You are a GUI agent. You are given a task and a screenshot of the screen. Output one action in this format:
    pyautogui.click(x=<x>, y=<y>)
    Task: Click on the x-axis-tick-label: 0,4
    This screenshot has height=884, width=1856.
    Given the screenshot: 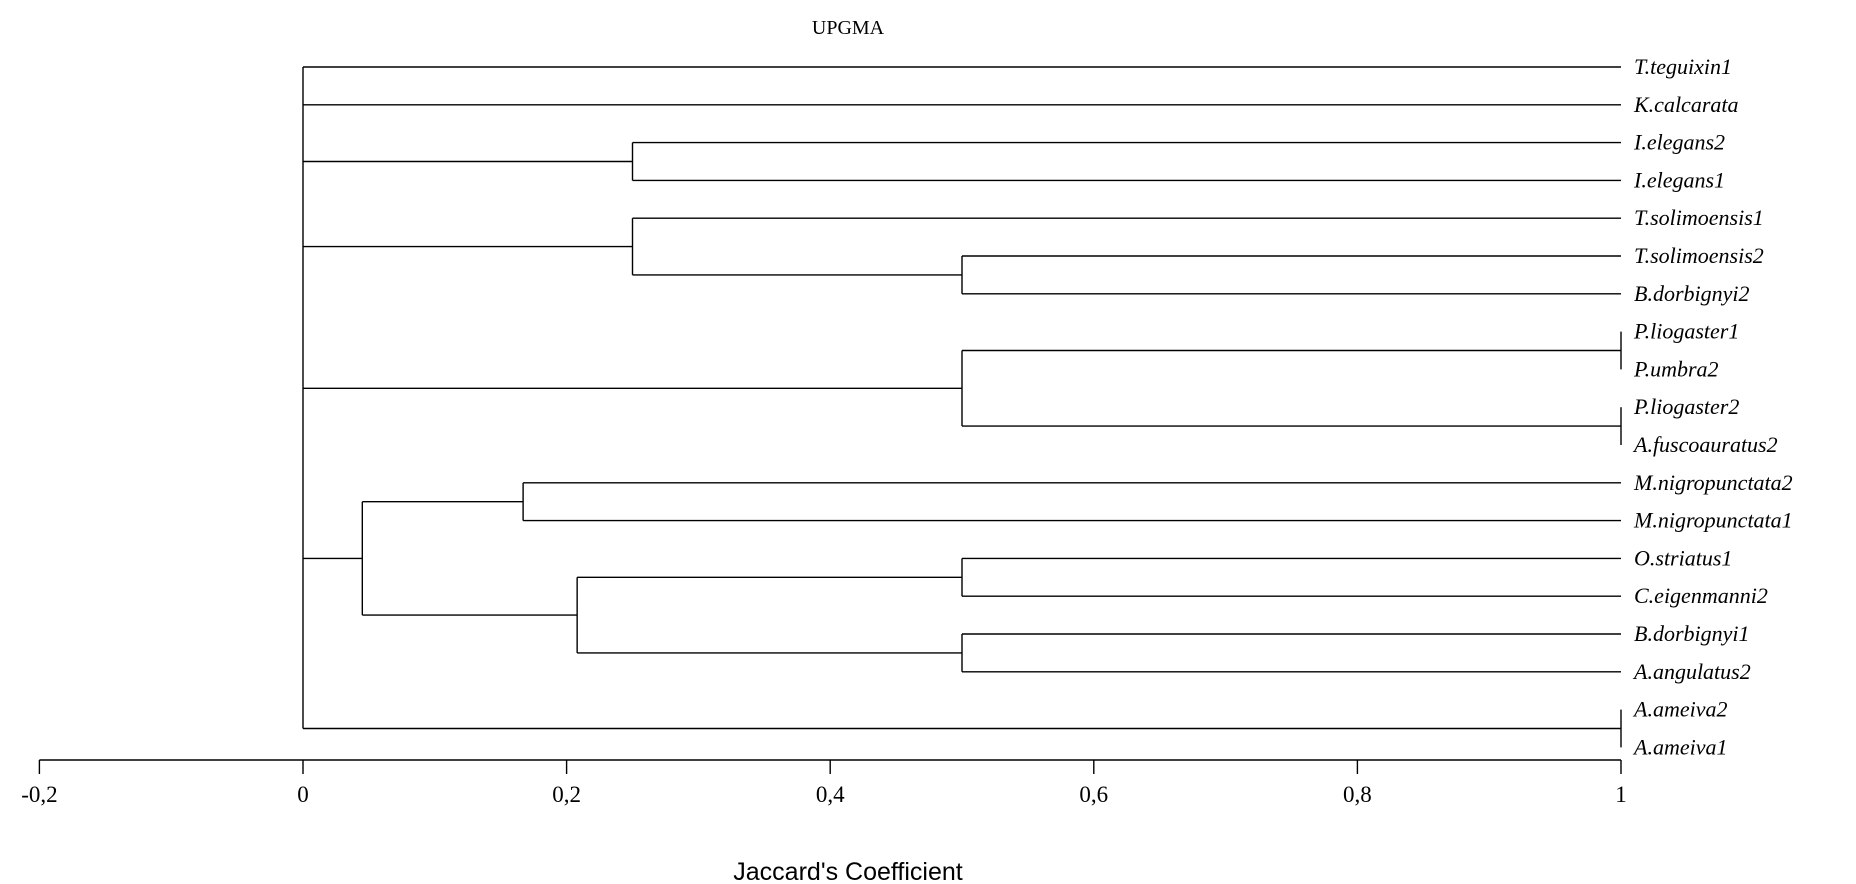 What is the action you would take?
    pyautogui.click(x=830, y=794)
    